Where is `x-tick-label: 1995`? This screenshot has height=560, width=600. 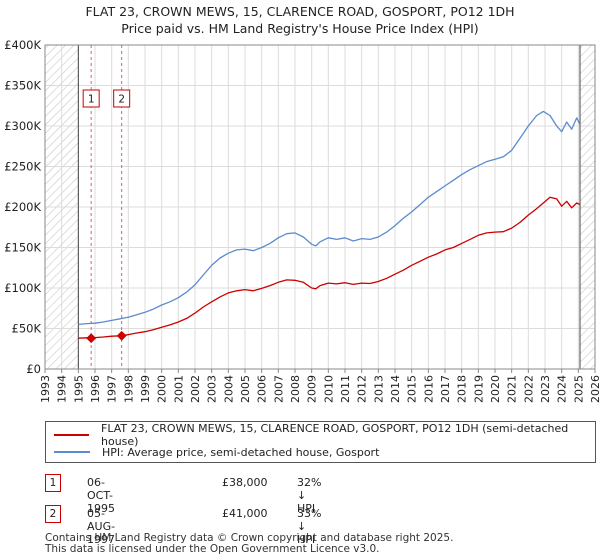 x-tick-label: 1995 is located at coordinates (78, 389).